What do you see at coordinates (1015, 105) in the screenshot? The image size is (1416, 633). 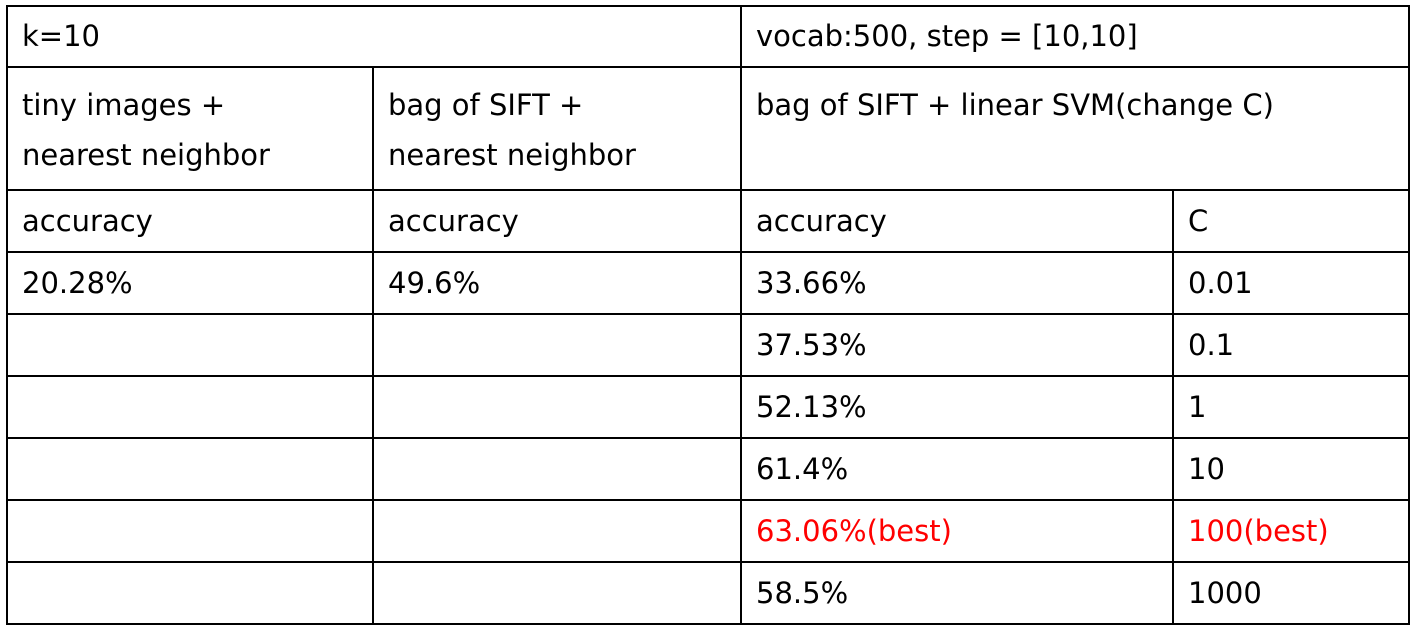 I see `method-sift-svm-line: bag of SIFT + linear SVM(change C)` at bounding box center [1015, 105].